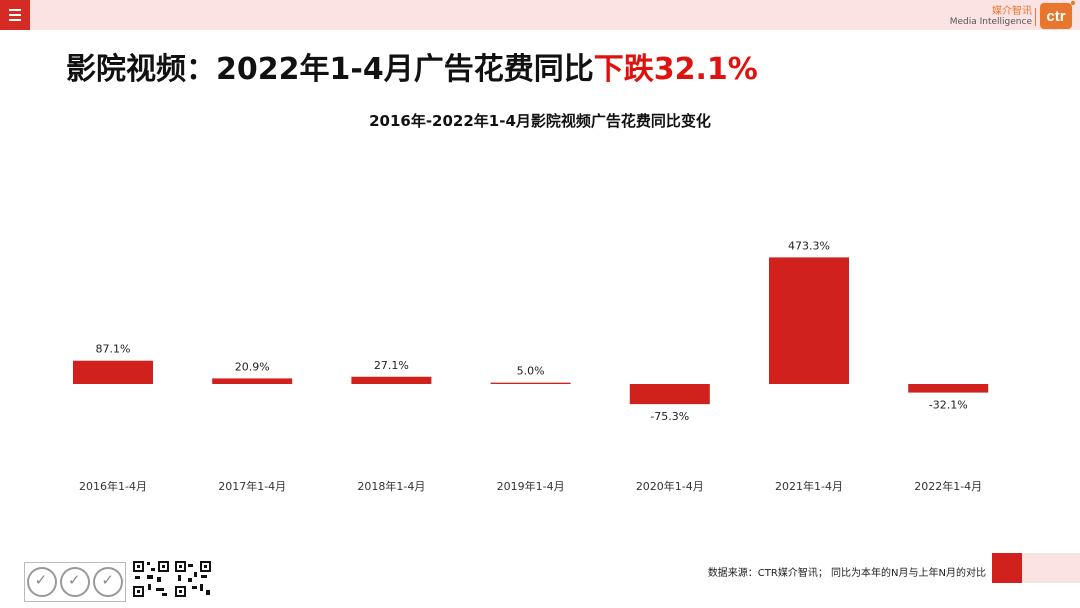  I want to click on page-title-main: 影院视频：2022年1-4月广告花费同比, so click(330, 69).